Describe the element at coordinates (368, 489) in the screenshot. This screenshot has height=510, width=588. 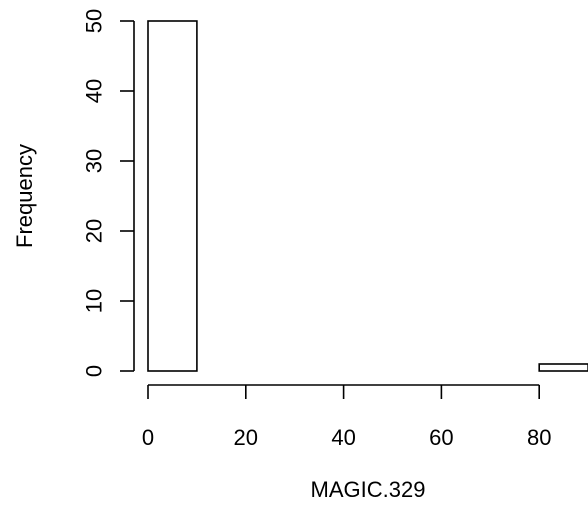
I see `x-axis-label: MAGIC.329` at that location.